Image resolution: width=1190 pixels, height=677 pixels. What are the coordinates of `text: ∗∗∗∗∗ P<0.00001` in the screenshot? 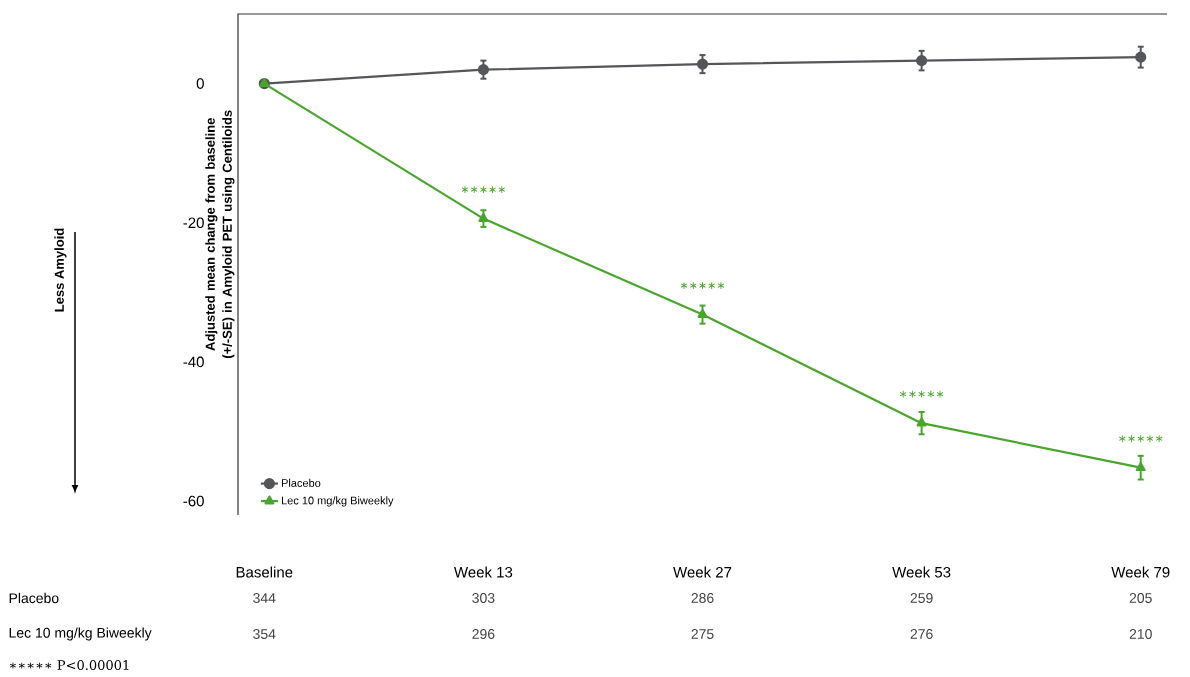 It's located at (69, 665).